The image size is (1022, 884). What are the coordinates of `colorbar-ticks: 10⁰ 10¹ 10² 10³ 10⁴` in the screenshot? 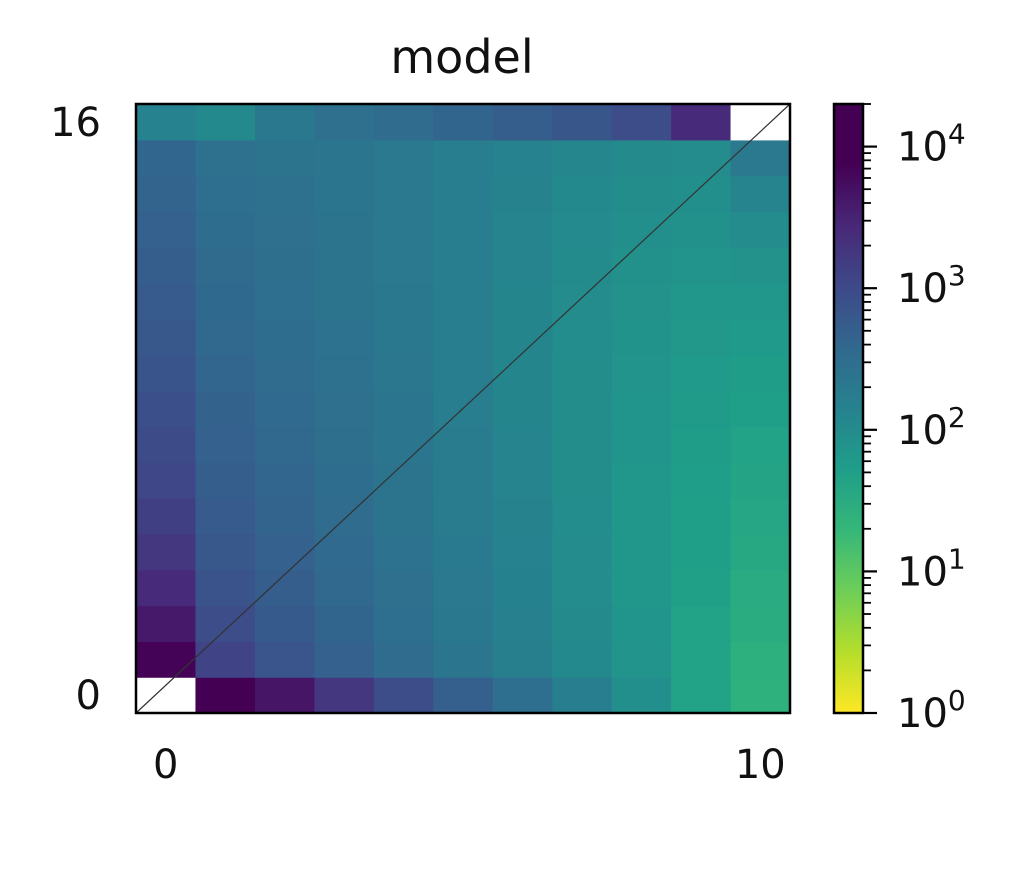 It's located at (914, 427).